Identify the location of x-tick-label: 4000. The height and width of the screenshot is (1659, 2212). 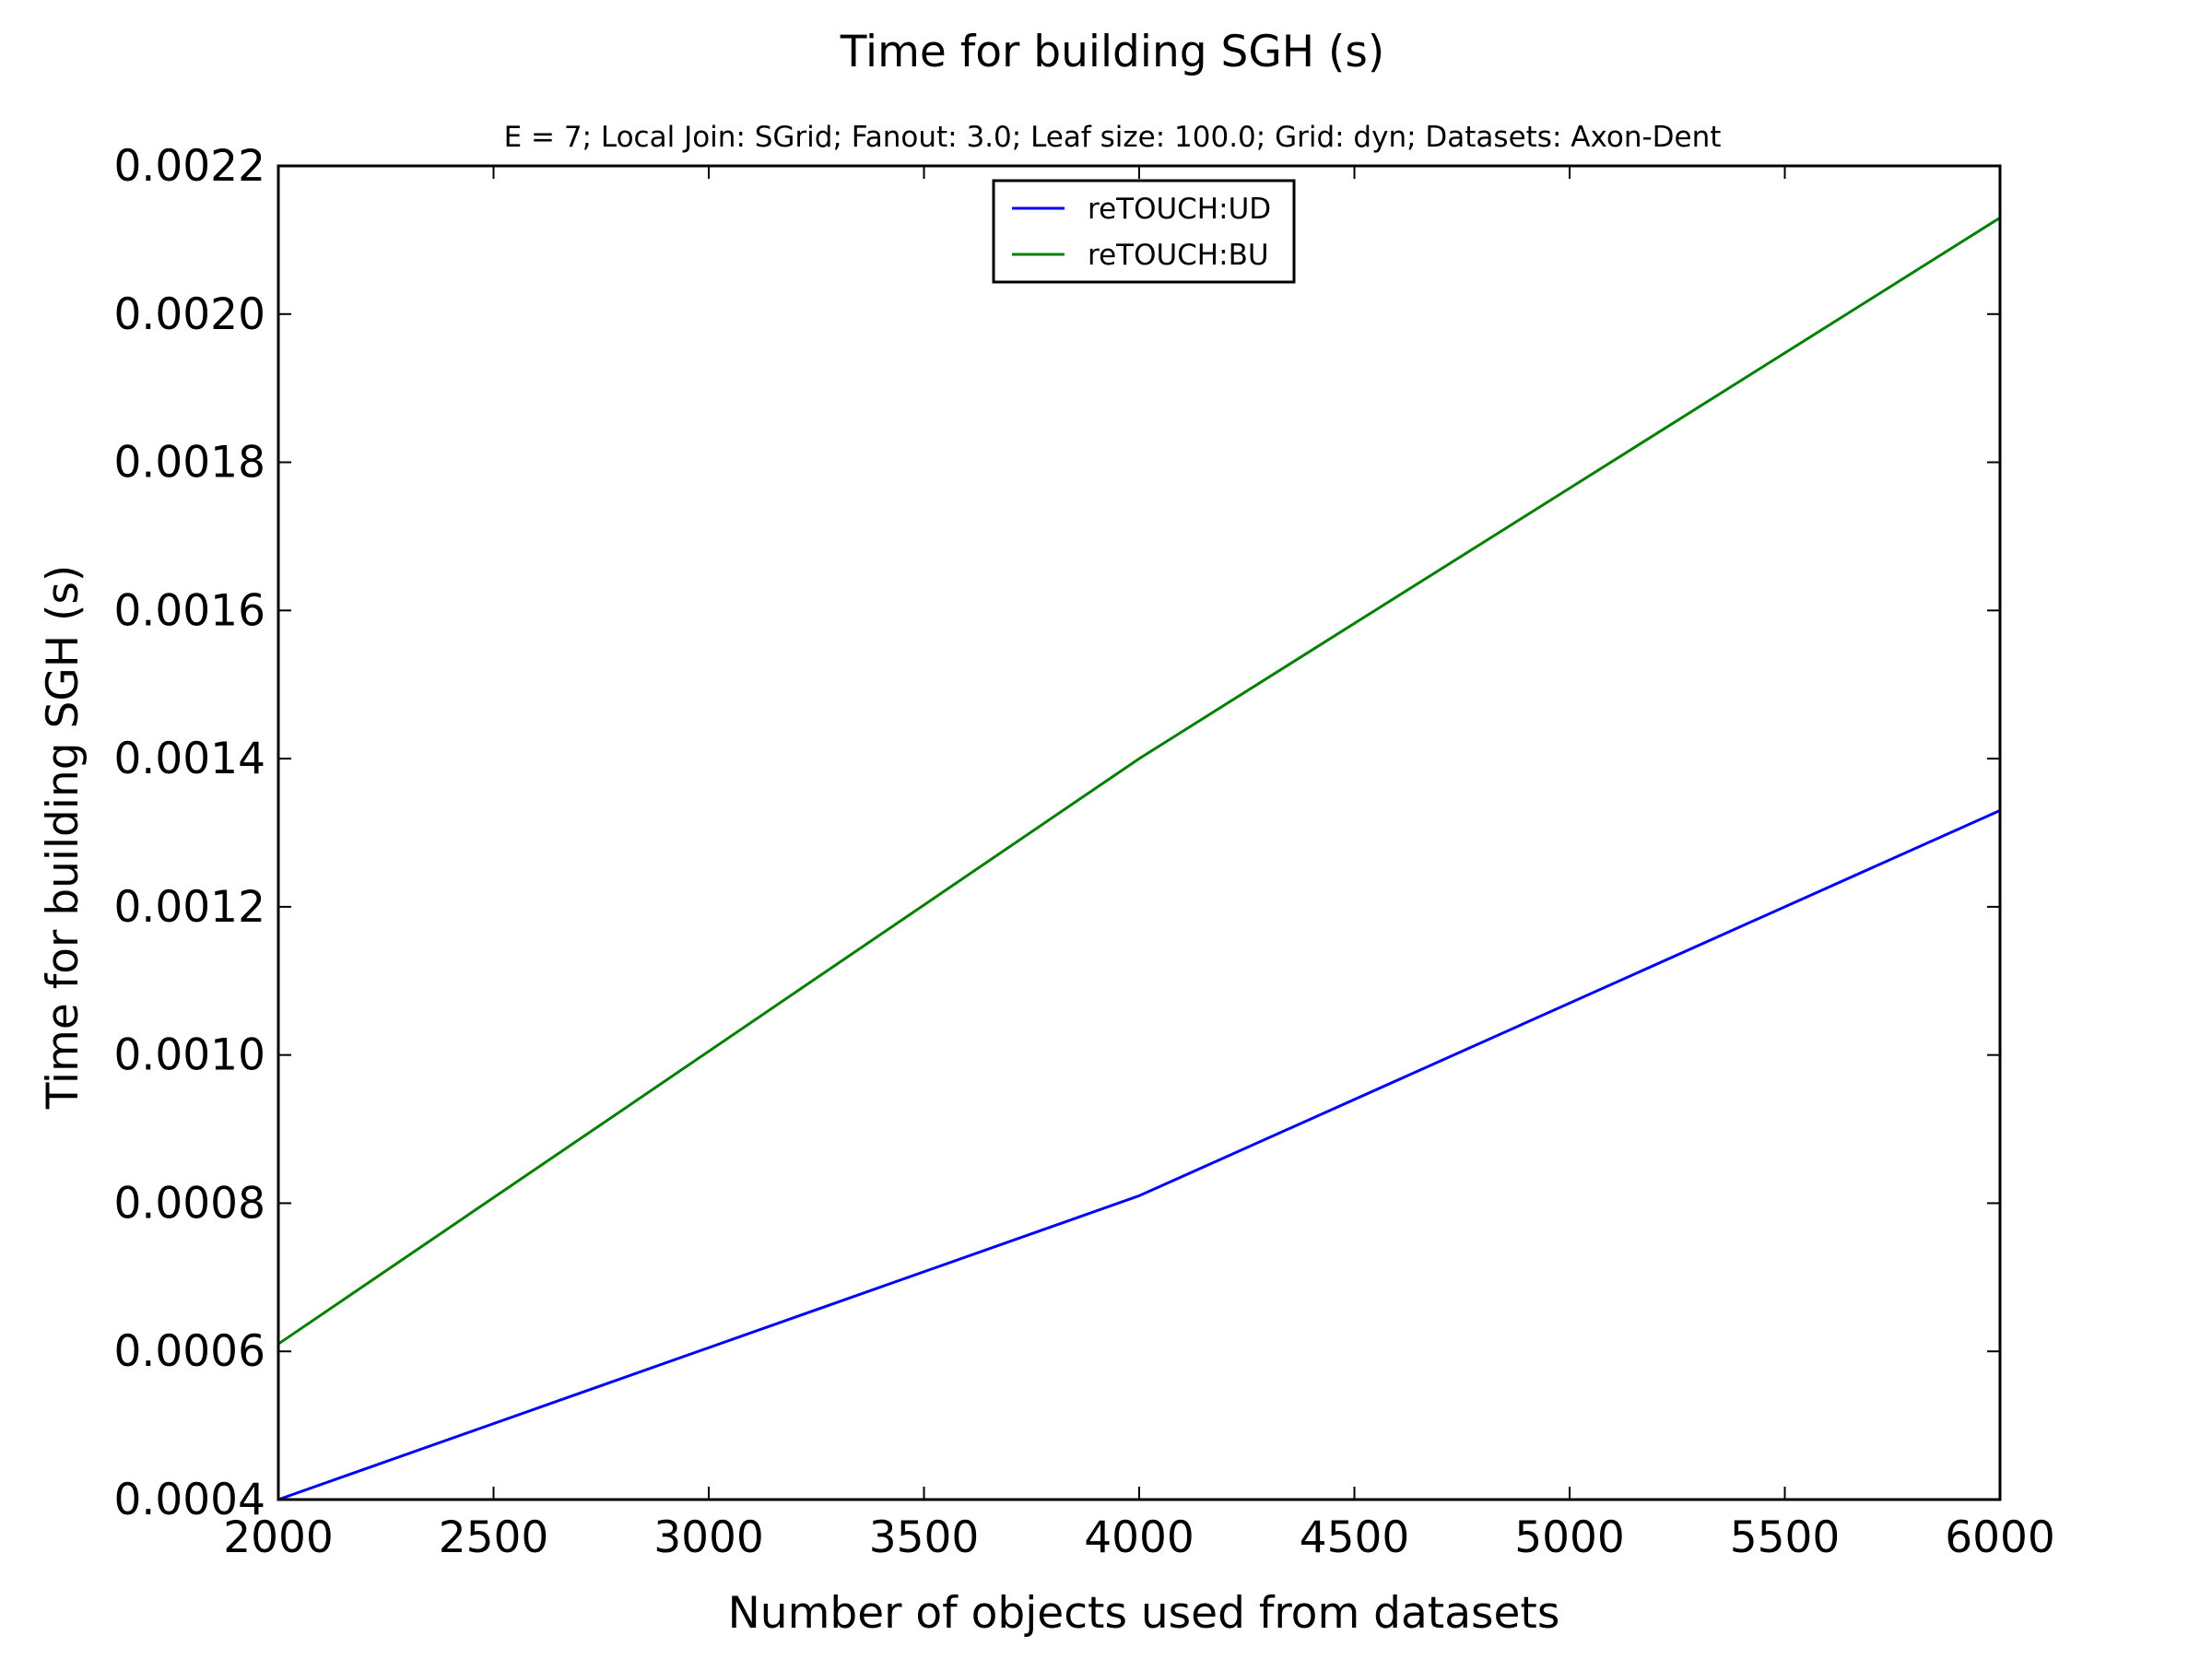
(1139, 1537).